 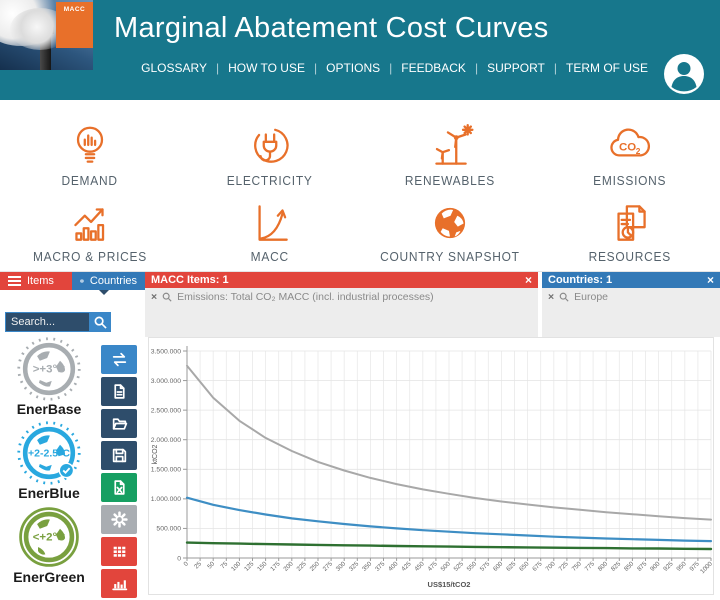 What do you see at coordinates (630, 226) in the screenshot?
I see `menu-resources: RESOURCES` at bounding box center [630, 226].